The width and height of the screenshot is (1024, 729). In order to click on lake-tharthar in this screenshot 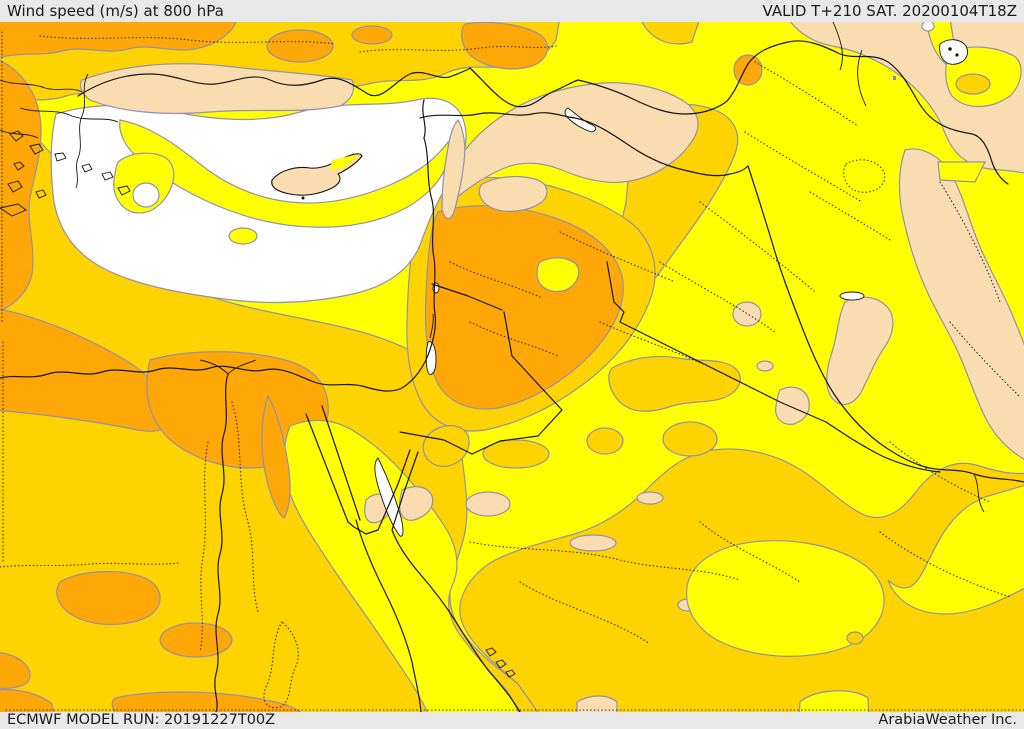, I will do `click(852, 296)`.